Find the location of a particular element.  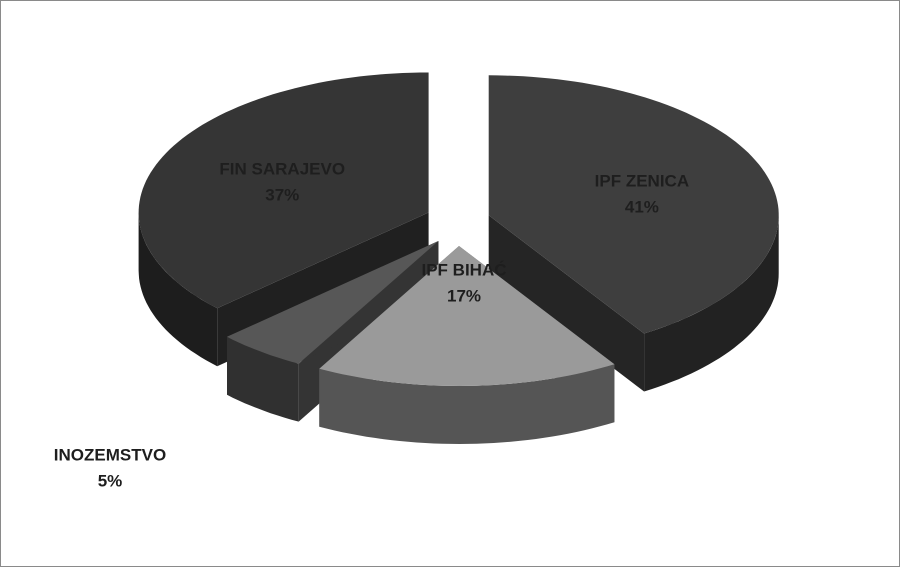

data-label-value: 17% is located at coordinates (464, 295).